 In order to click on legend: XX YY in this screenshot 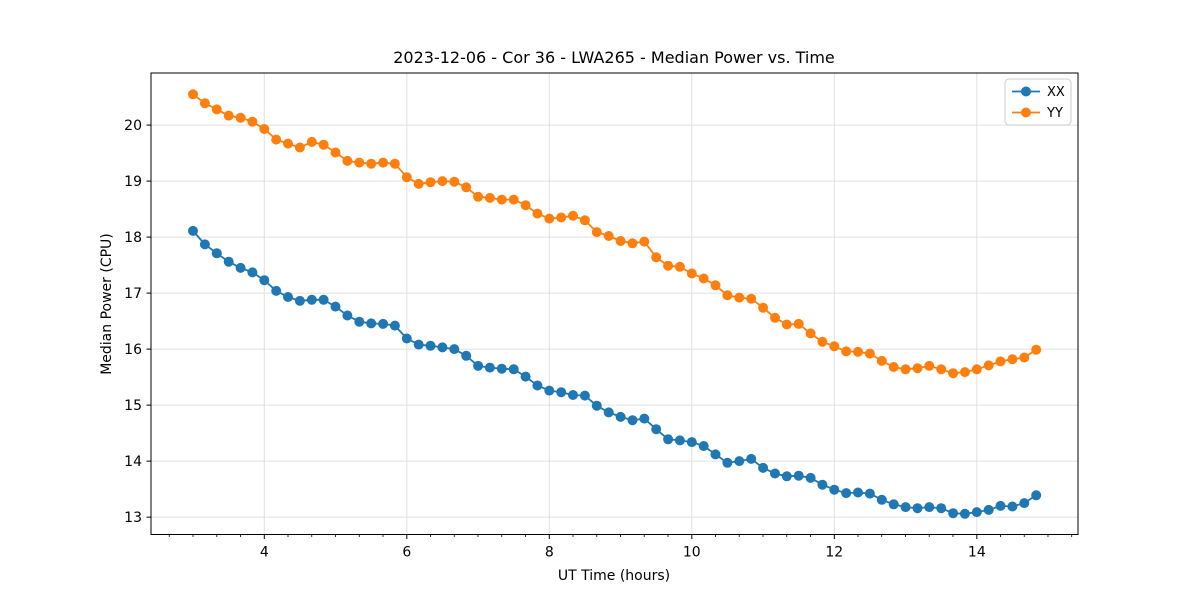, I will do `click(1038, 102)`.